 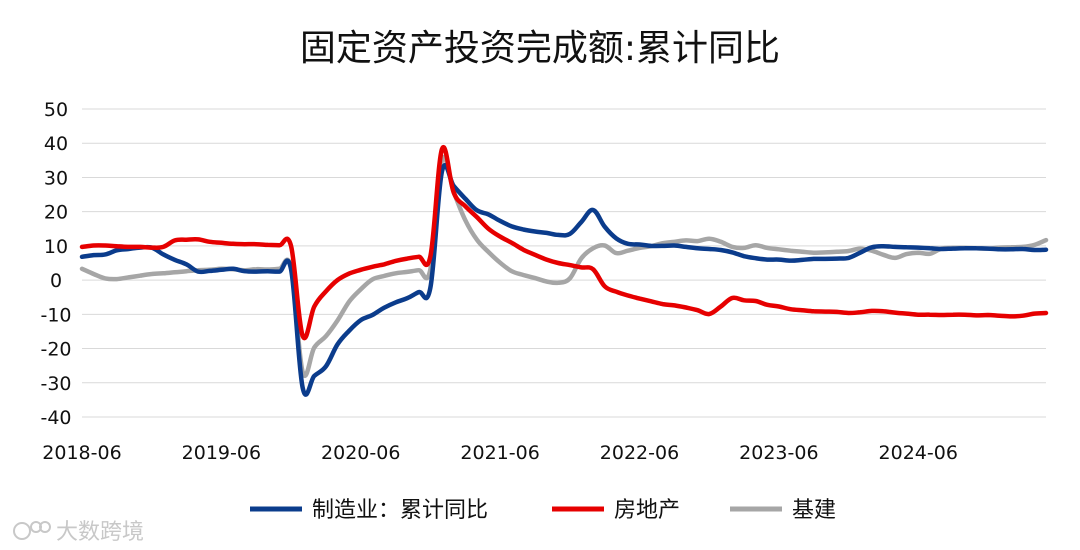 What do you see at coordinates (56, 213) in the screenshot?
I see `y-tick-label: 20` at bounding box center [56, 213].